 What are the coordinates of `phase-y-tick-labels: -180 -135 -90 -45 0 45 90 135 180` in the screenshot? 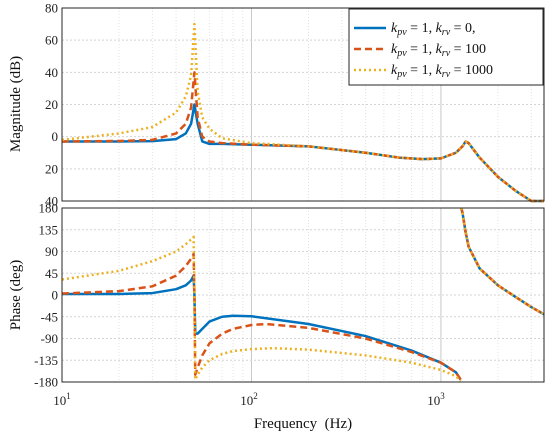 It's located at (46, 295).